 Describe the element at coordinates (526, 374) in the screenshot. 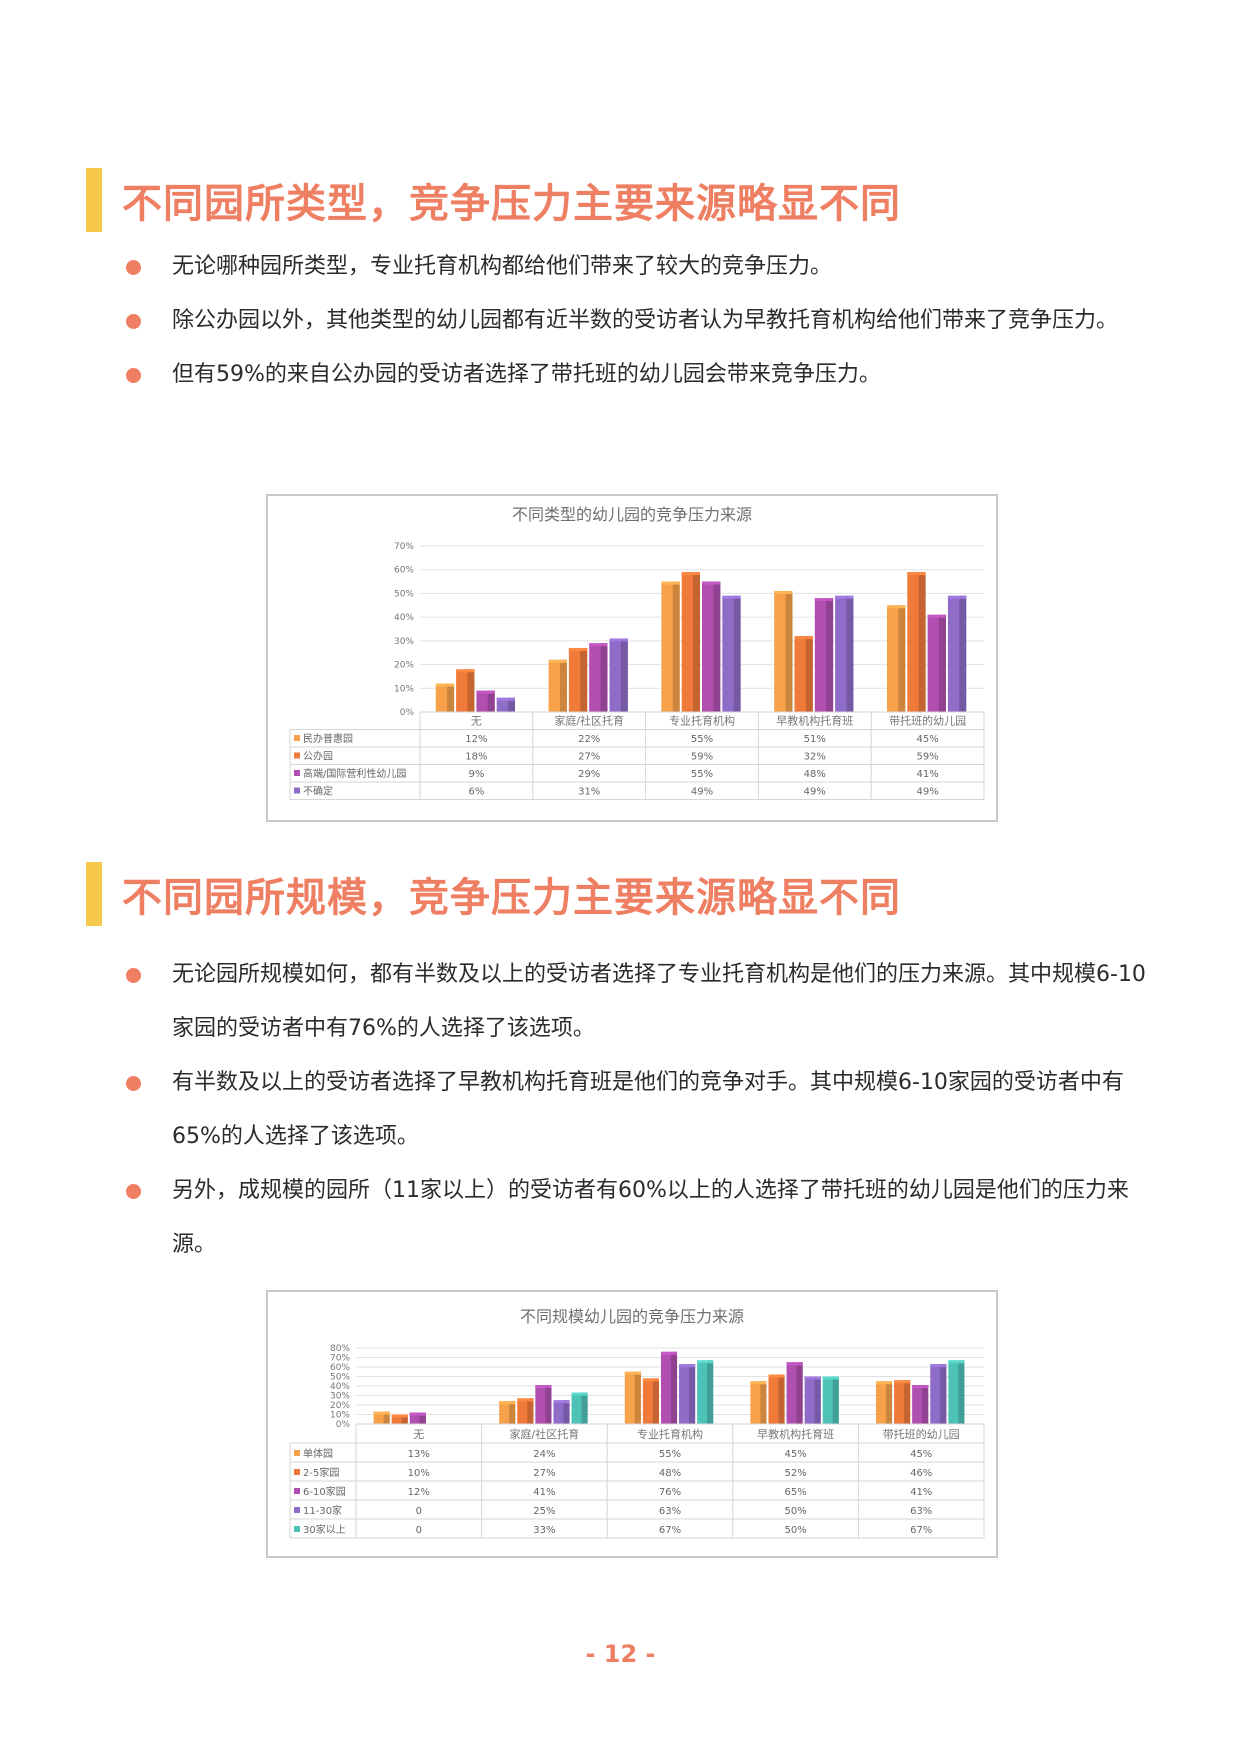

I see `bullet-text: 但有59%的来自公办园的受访者选择了带托班的幼儿园会带来竞争压力。` at that location.